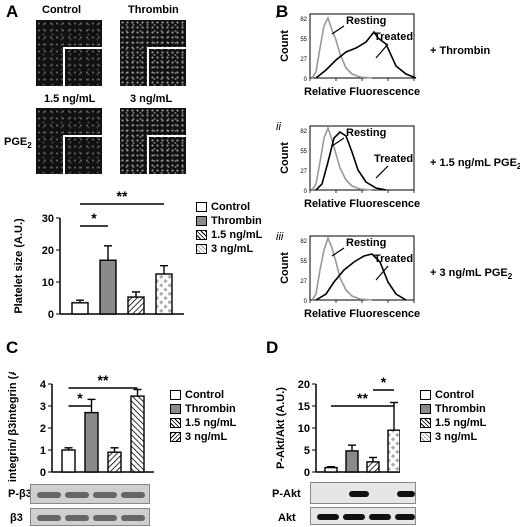  I want to click on legend-a-control: Control, so click(229, 207).